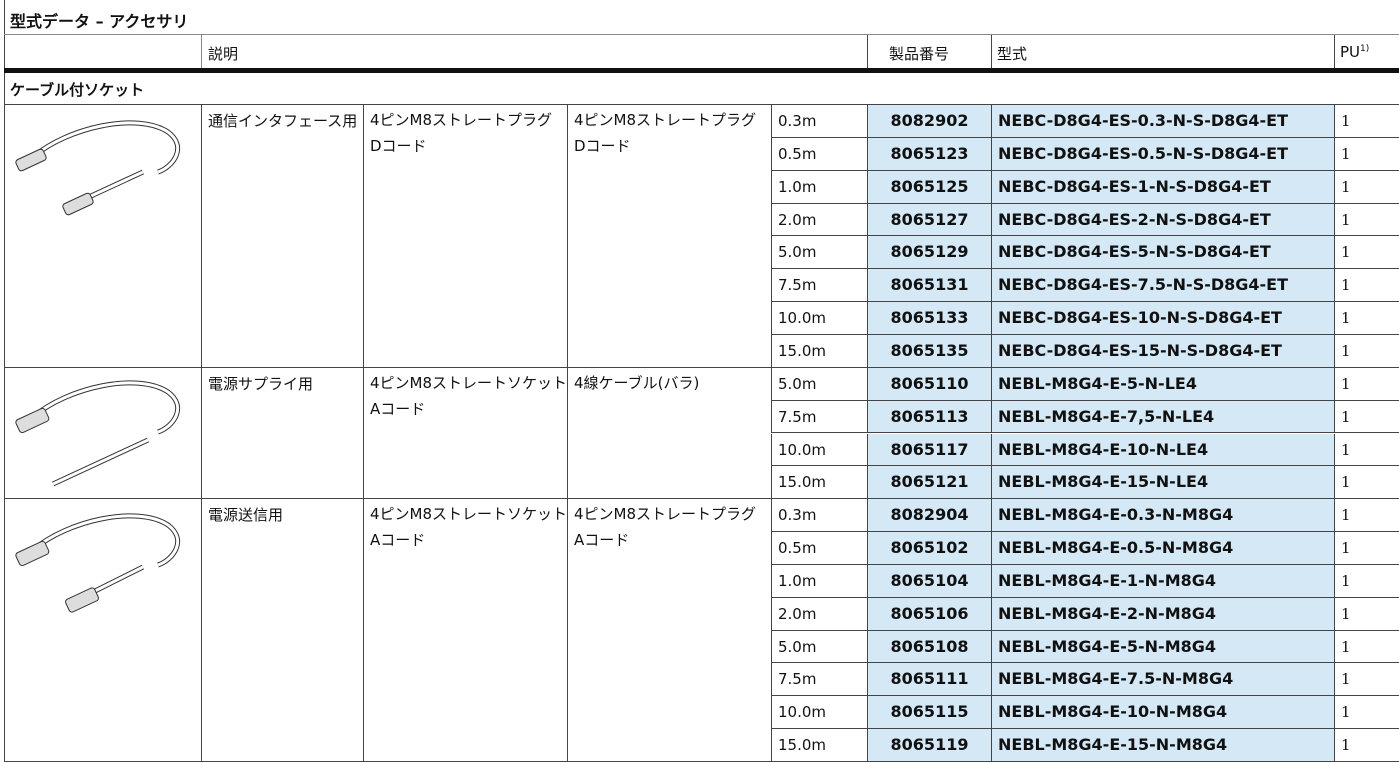 The height and width of the screenshot is (762, 1399). What do you see at coordinates (669, 433) in the screenshot?
I see `end2: 4線ケーブル(バラ)` at bounding box center [669, 433].